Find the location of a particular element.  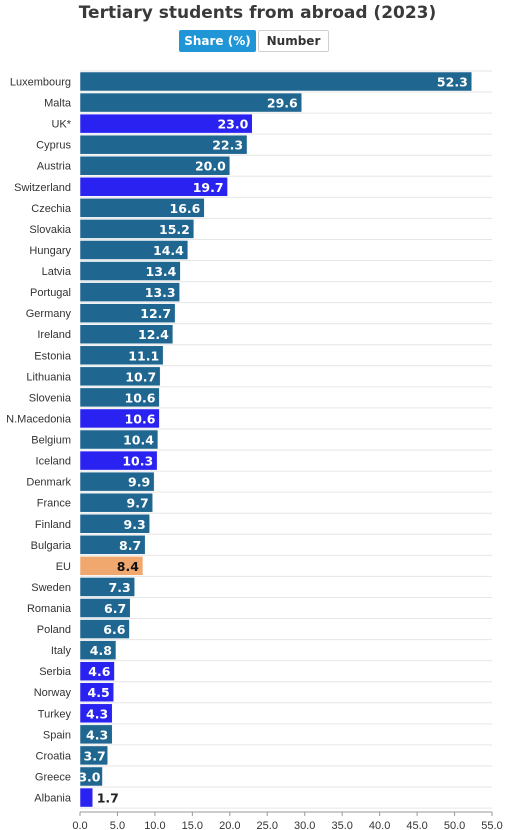

category-label: Portugal is located at coordinates (50, 293).